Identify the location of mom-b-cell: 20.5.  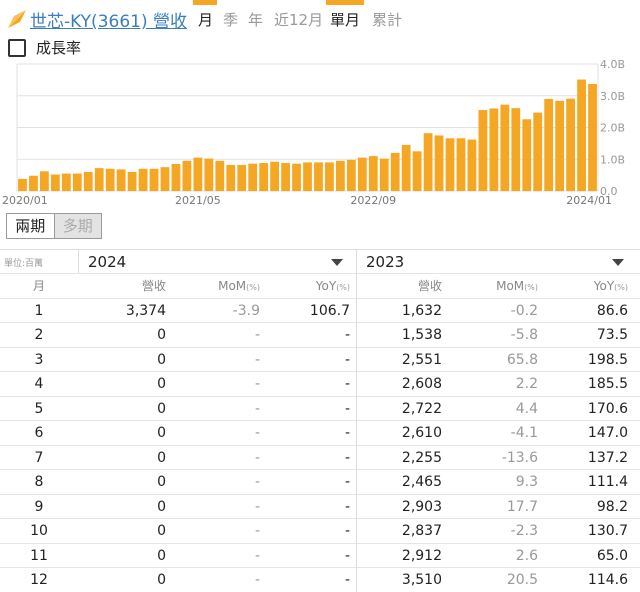
(522, 580).